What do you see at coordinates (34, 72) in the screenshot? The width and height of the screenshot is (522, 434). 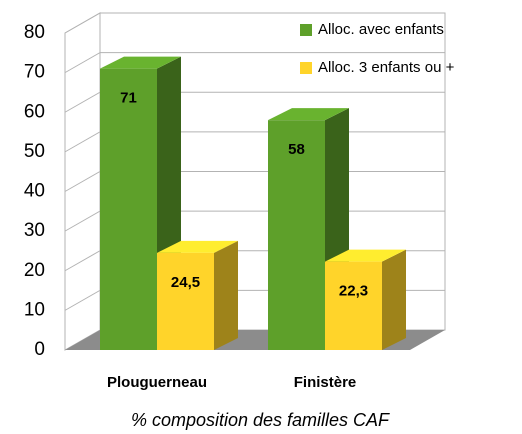 I see `y-tick-label: 70` at bounding box center [34, 72].